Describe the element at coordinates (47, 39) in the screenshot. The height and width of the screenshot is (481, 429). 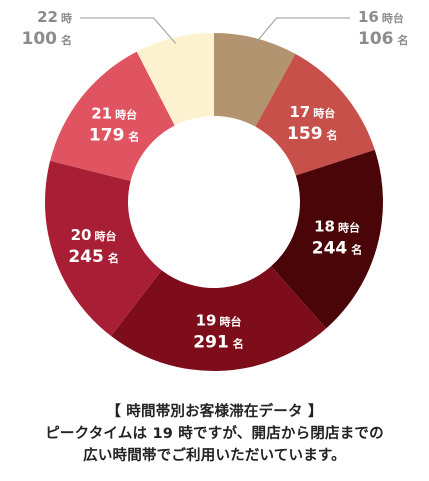
I see `slice-value-7: 100 名` at that location.